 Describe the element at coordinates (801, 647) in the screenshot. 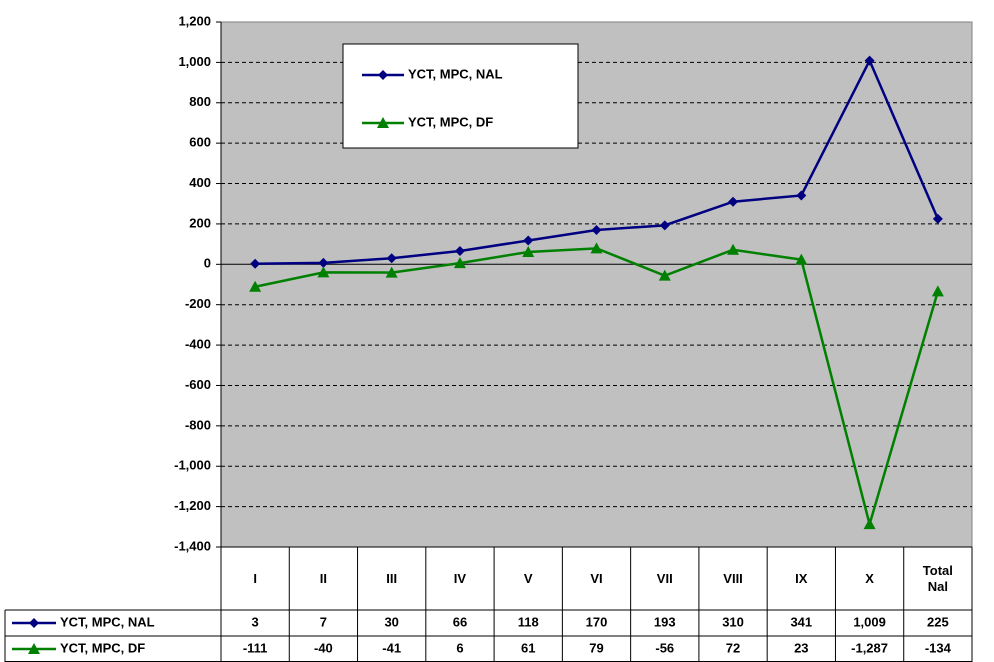

I see `data-label: 23` at that location.